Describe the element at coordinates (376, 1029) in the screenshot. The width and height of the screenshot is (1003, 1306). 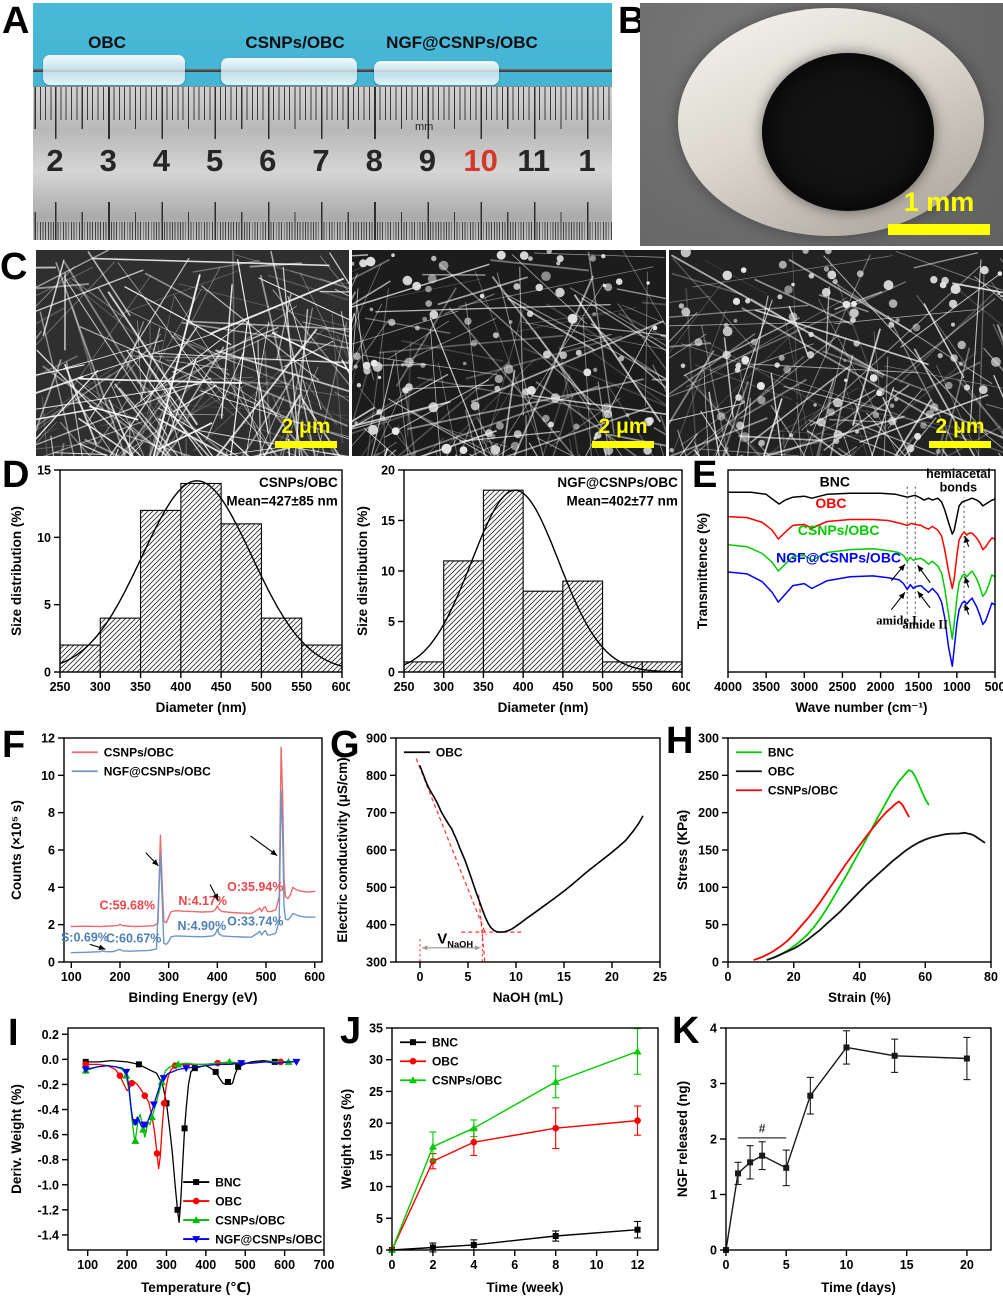
I see `svg-text: 35` at that location.